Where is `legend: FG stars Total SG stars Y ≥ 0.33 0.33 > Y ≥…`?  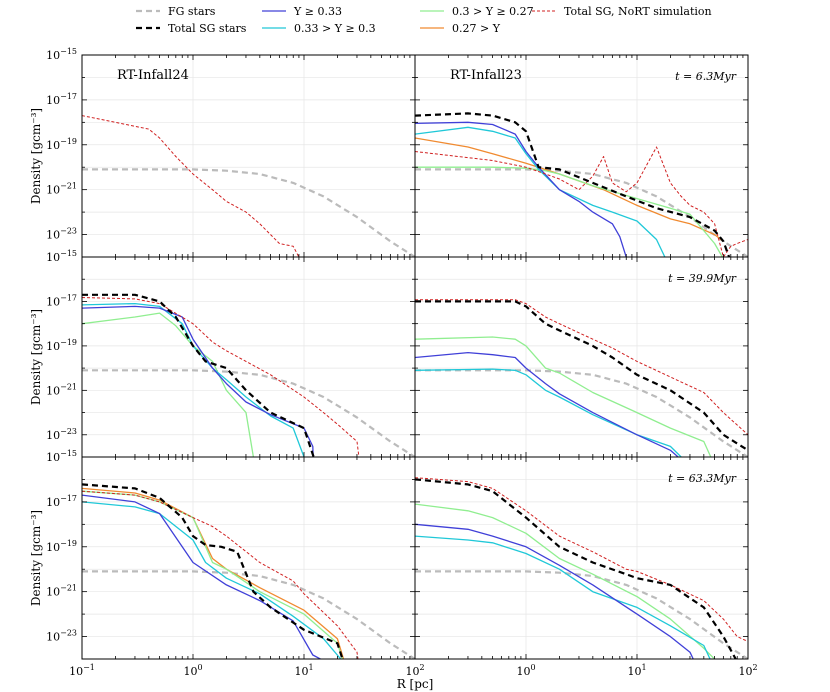
legend: FG stars Total SG stars Y ≥ 0.33 0.33 > Y ≥… is located at coordinates (424, 20).